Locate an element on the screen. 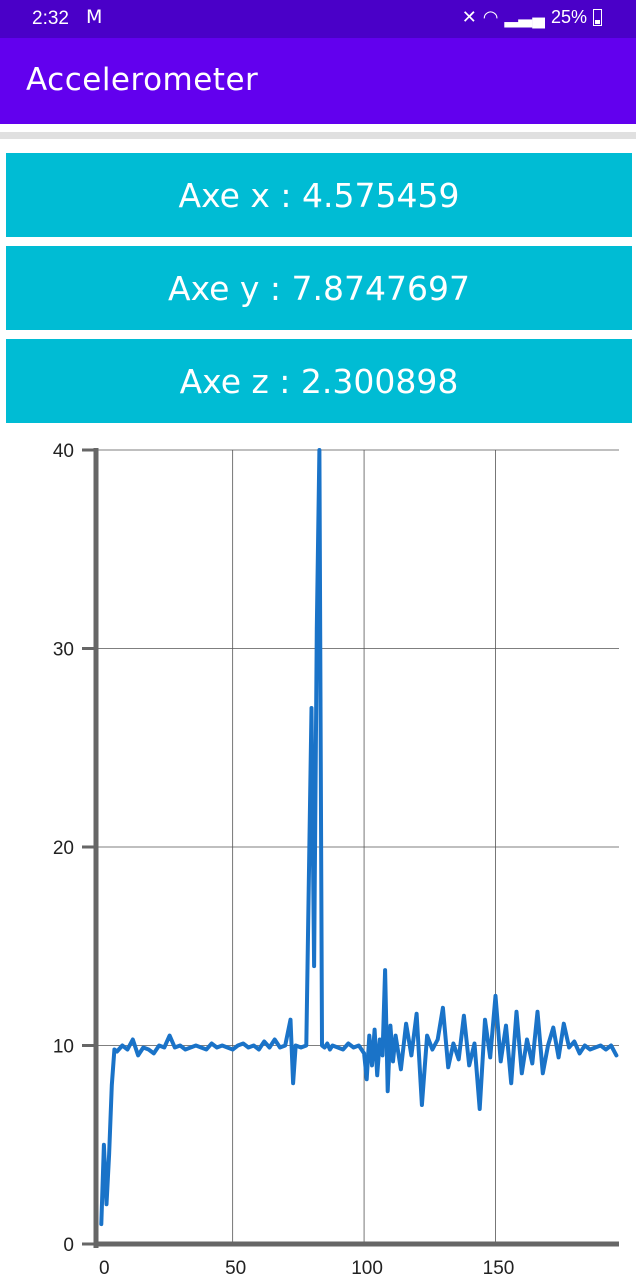 The image size is (636, 1280). y-tick-label: 20 is located at coordinates (63, 848).